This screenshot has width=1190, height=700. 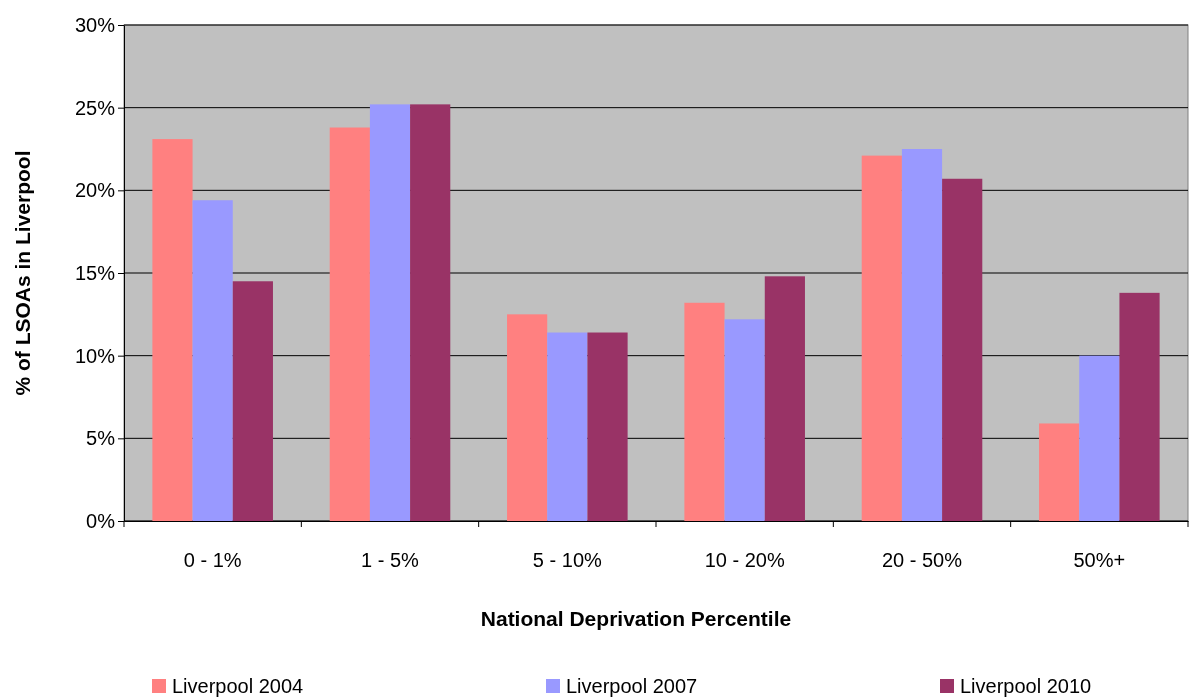 I want to click on y-tick-label: 25%, so click(x=95, y=107).